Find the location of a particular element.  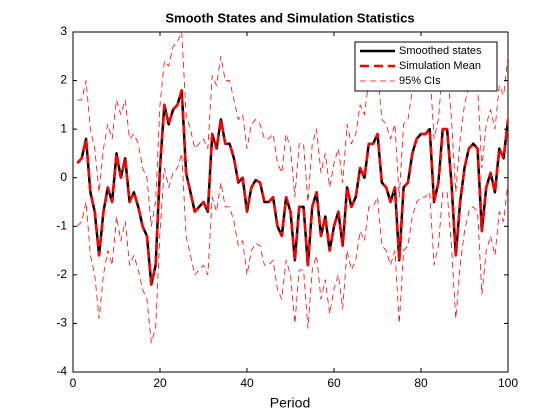

y-tick-label: -3 is located at coordinates (61, 323).